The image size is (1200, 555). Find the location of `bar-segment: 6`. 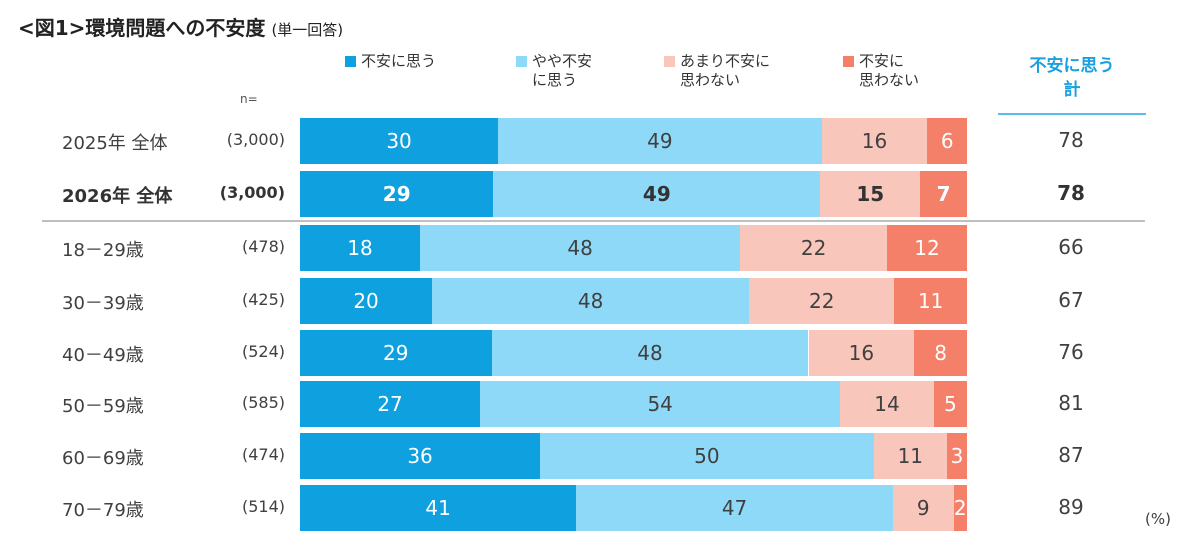

bar-segment: 6 is located at coordinates (947, 141).